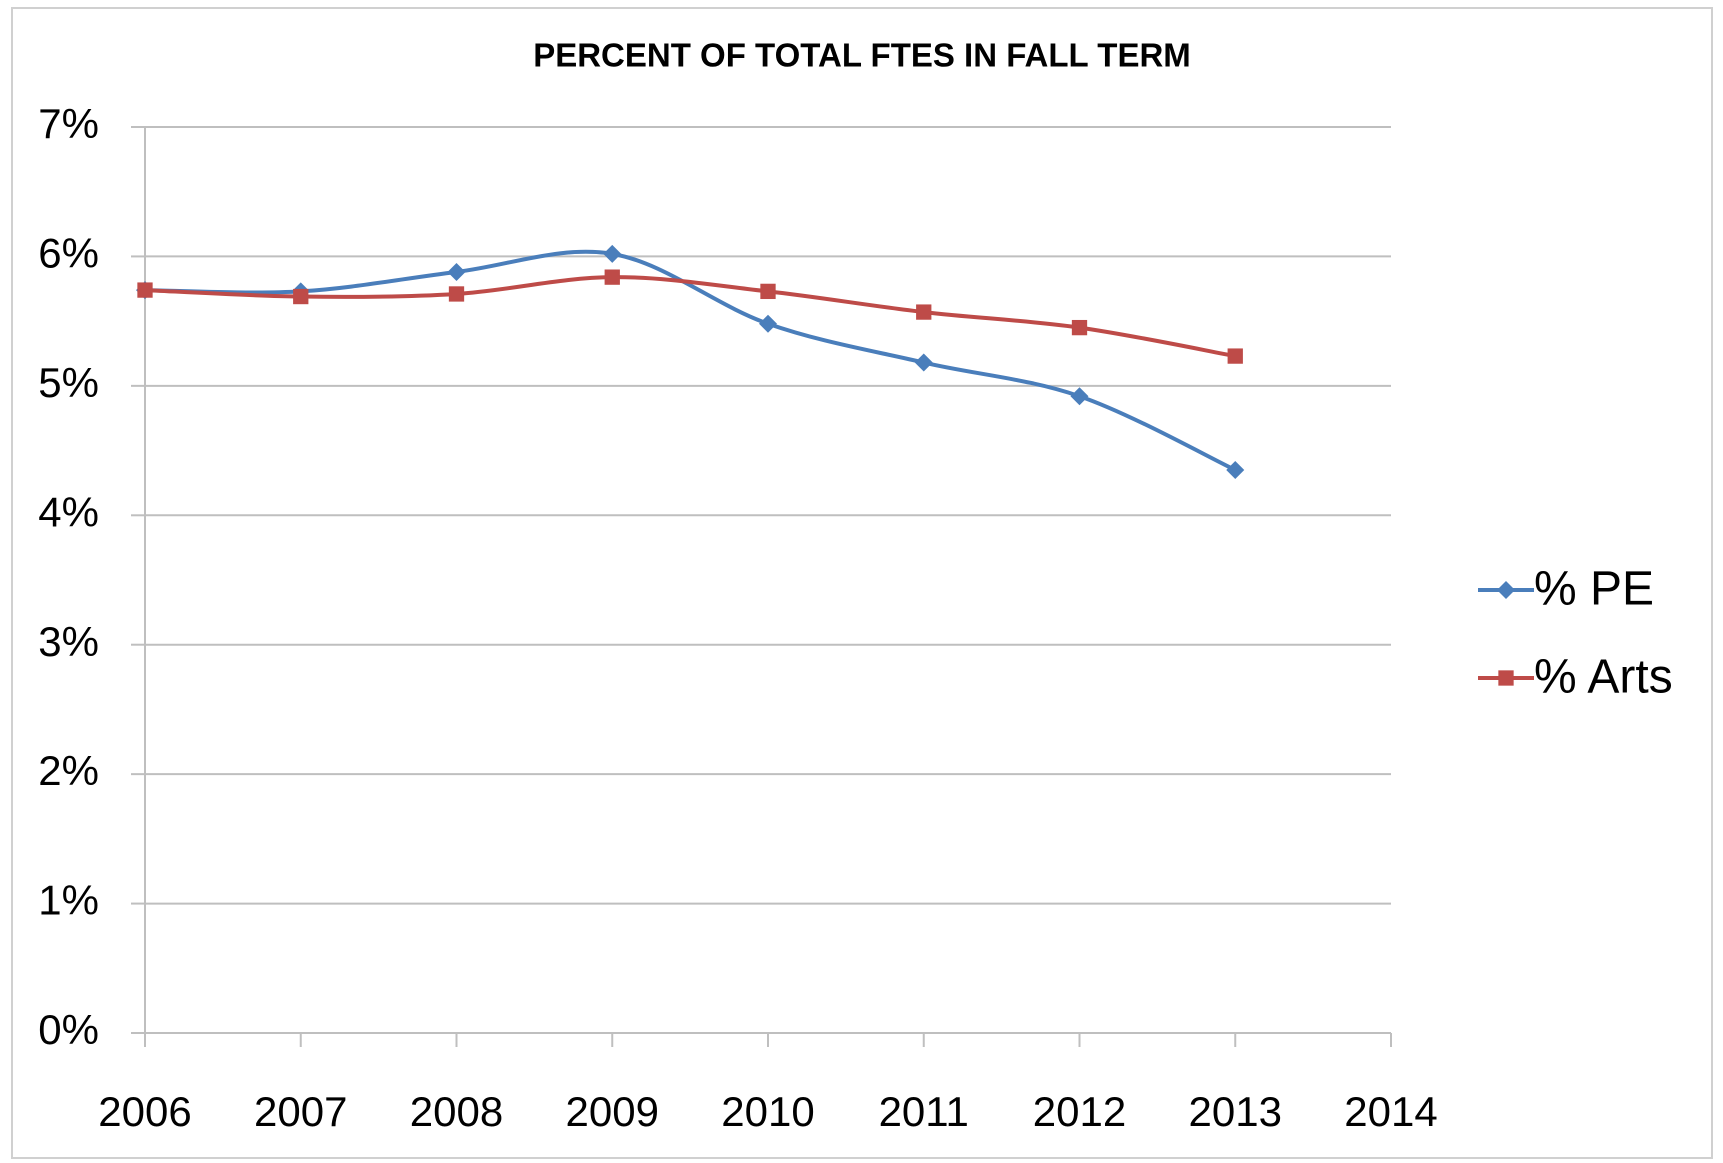  Describe the element at coordinates (68, 382) in the screenshot. I see `y-tick-label: 5%` at that location.